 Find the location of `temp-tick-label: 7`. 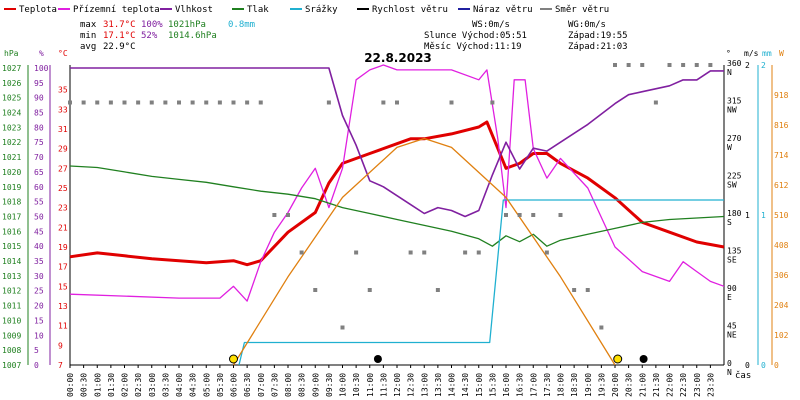

temp-tick-label: 7 is located at coordinates (60, 365).